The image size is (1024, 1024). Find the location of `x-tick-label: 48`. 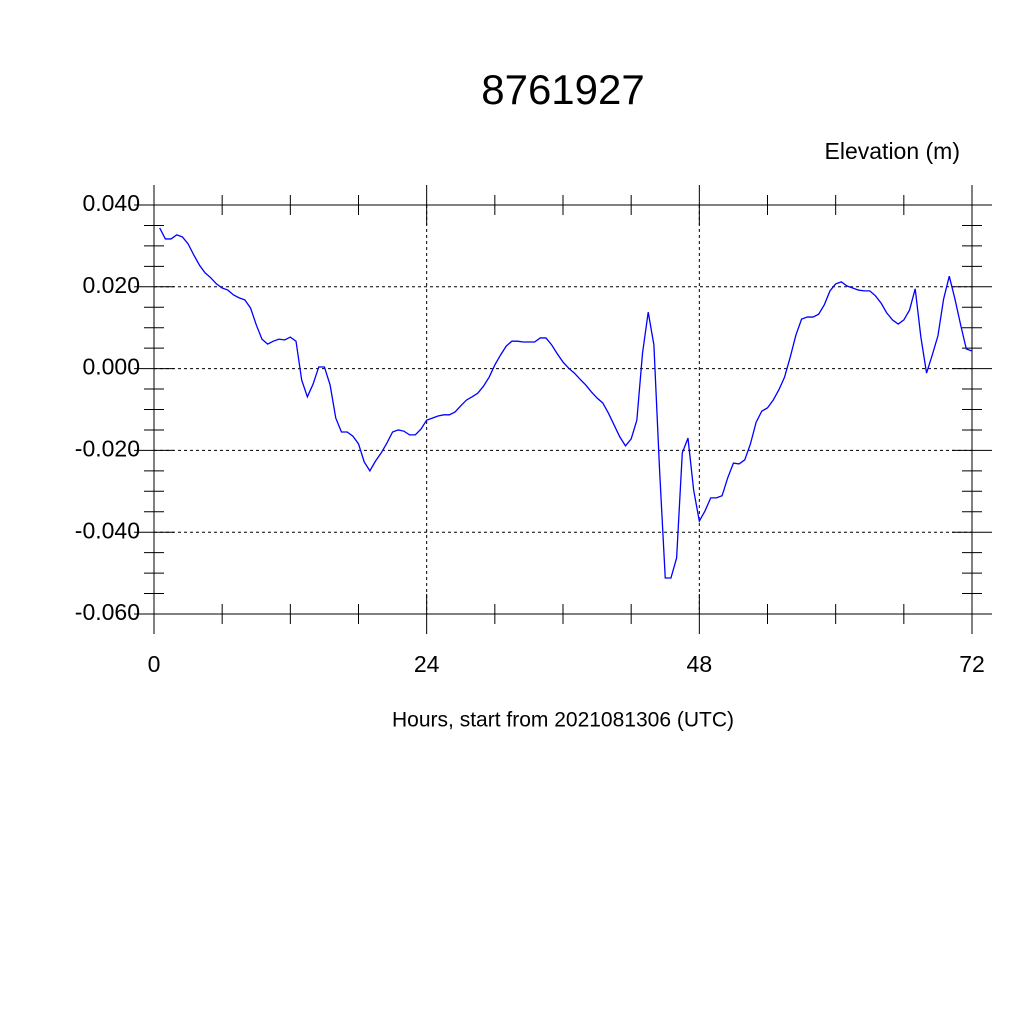

x-tick-label: 48 is located at coordinates (700, 664).